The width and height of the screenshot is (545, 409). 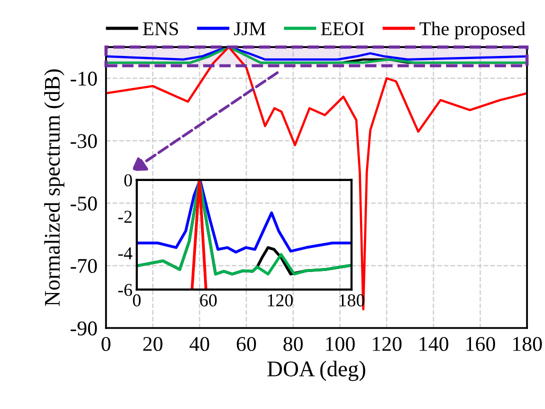 What do you see at coordinates (200, 344) in the screenshot?
I see `x-tick-label: 40` at bounding box center [200, 344].